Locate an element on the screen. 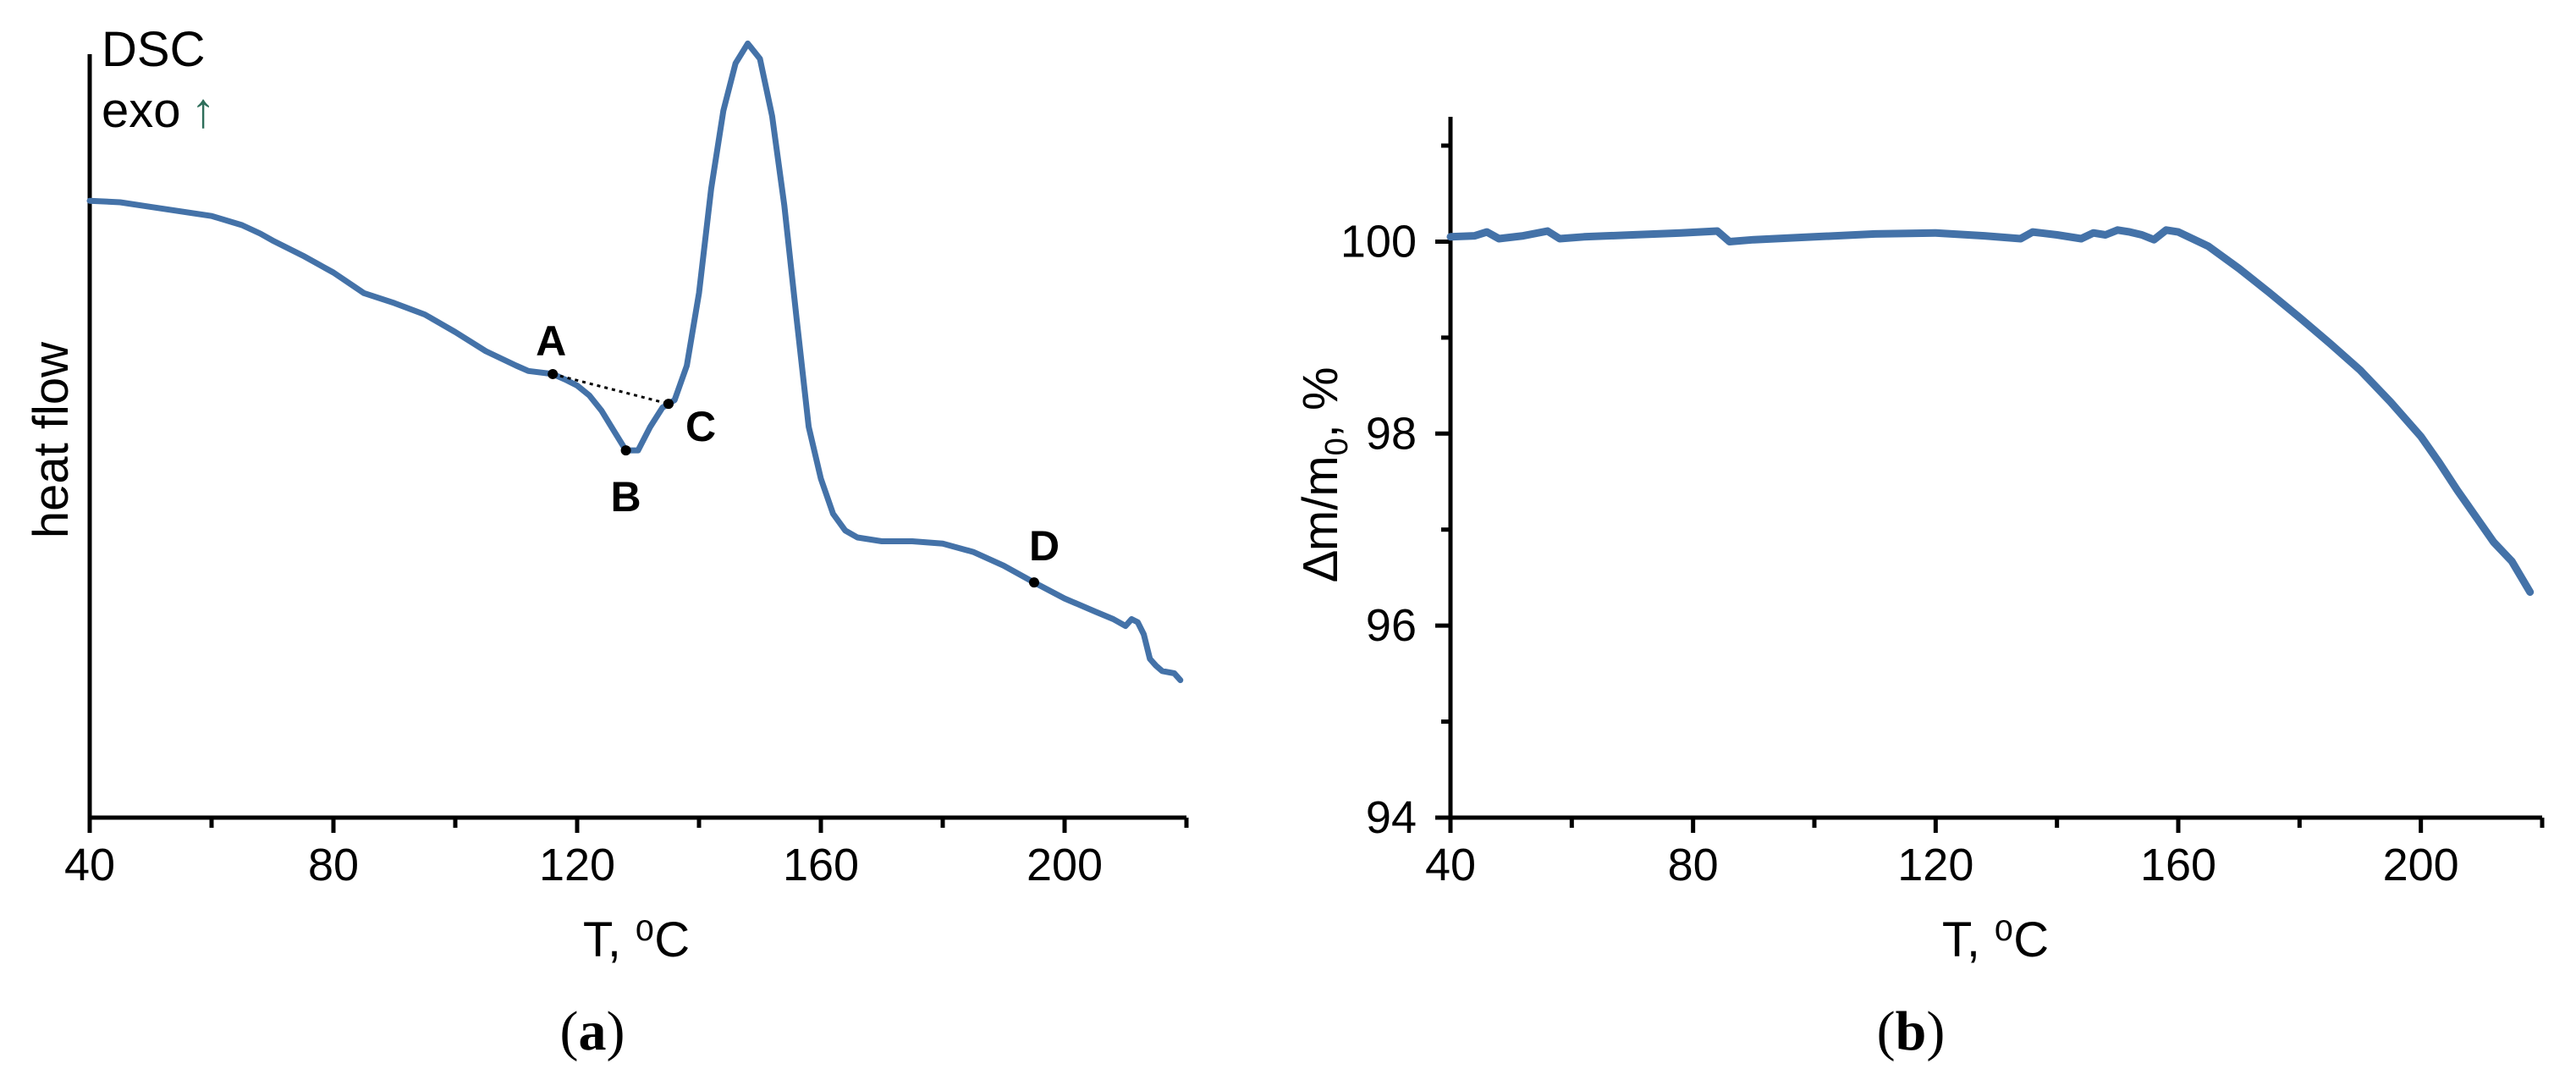 This screenshot has height=1080, width=2576. chart-a-panel-label: (a) is located at coordinates (592, 1031).